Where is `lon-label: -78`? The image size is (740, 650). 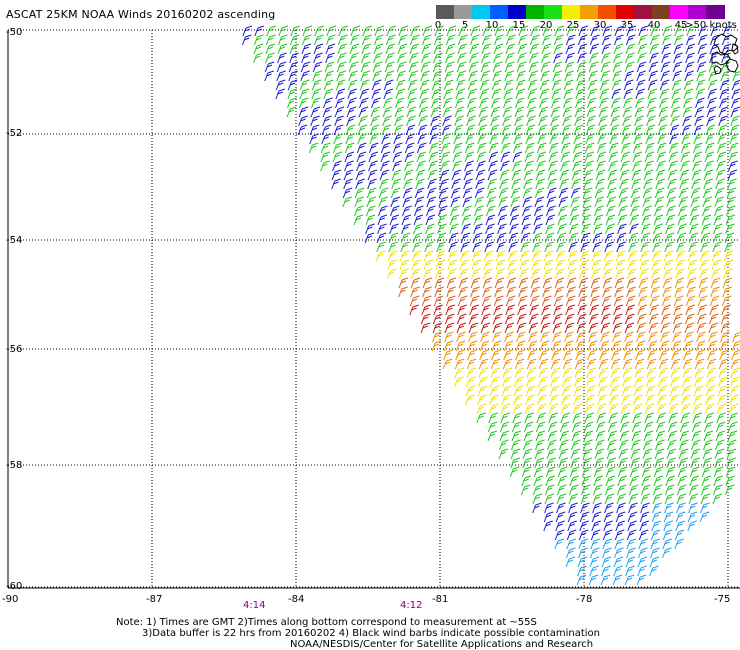 lon-label: -78 is located at coordinates (584, 599).